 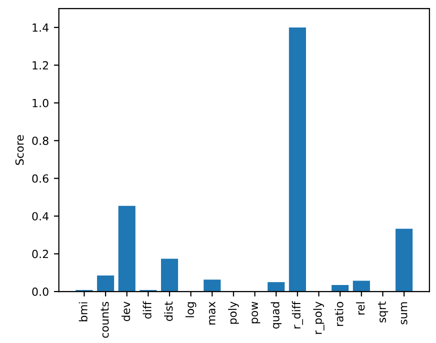 I want to click on x-tick-label: bmi, so click(x=83, y=312).